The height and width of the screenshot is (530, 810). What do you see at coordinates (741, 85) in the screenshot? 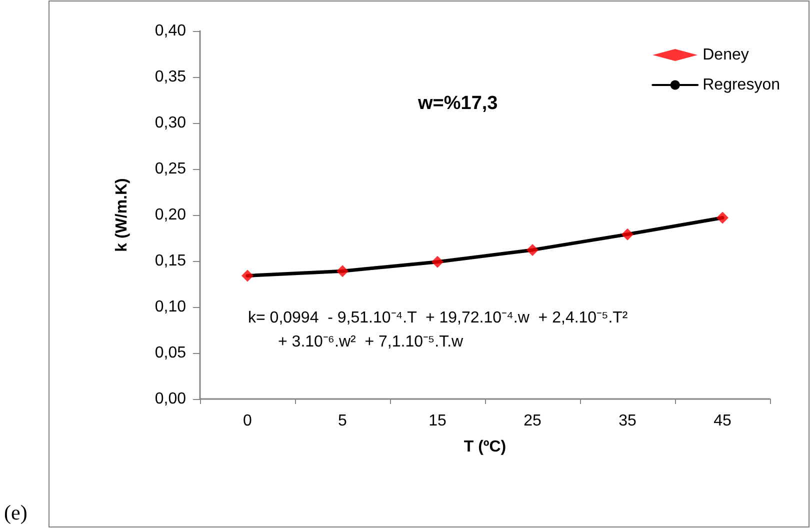
I see `legend-label: Regresyon` at bounding box center [741, 85].